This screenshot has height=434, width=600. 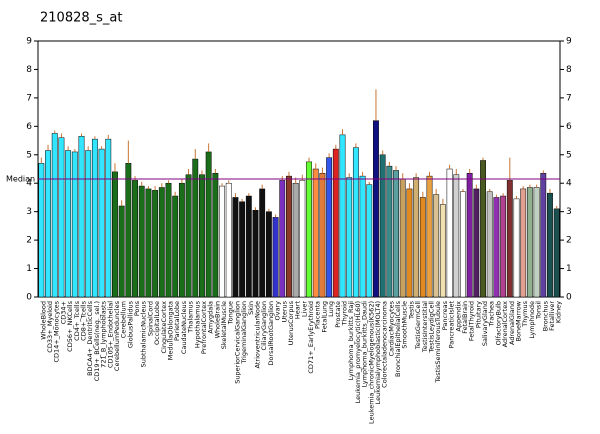 What do you see at coordinates (29, 127) in the screenshot?
I see `y-tick-label: 6` at bounding box center [29, 127].